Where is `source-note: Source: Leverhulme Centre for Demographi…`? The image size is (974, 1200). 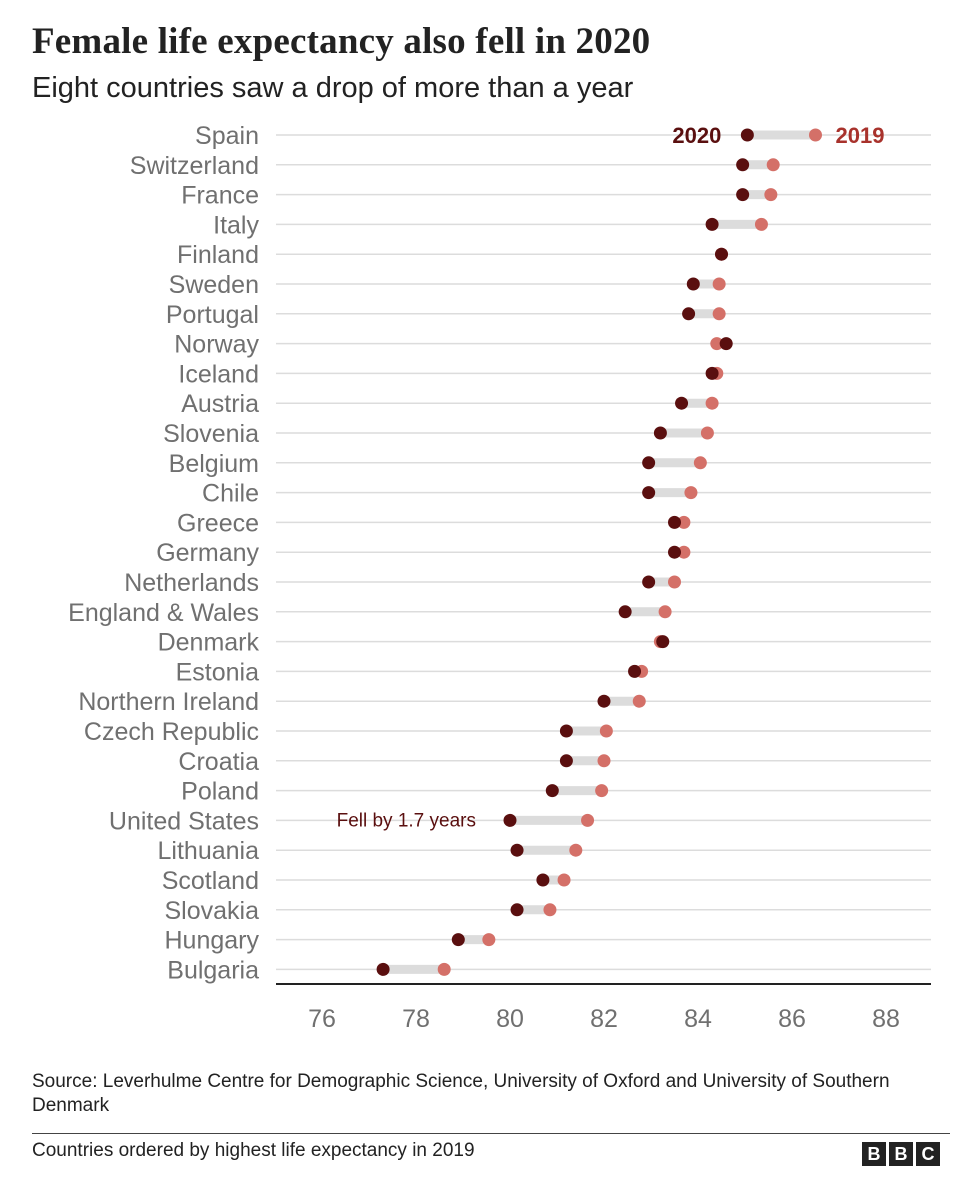
source-note: Source: Leverhulme Centre for Demographi… is located at coordinates (461, 1093).